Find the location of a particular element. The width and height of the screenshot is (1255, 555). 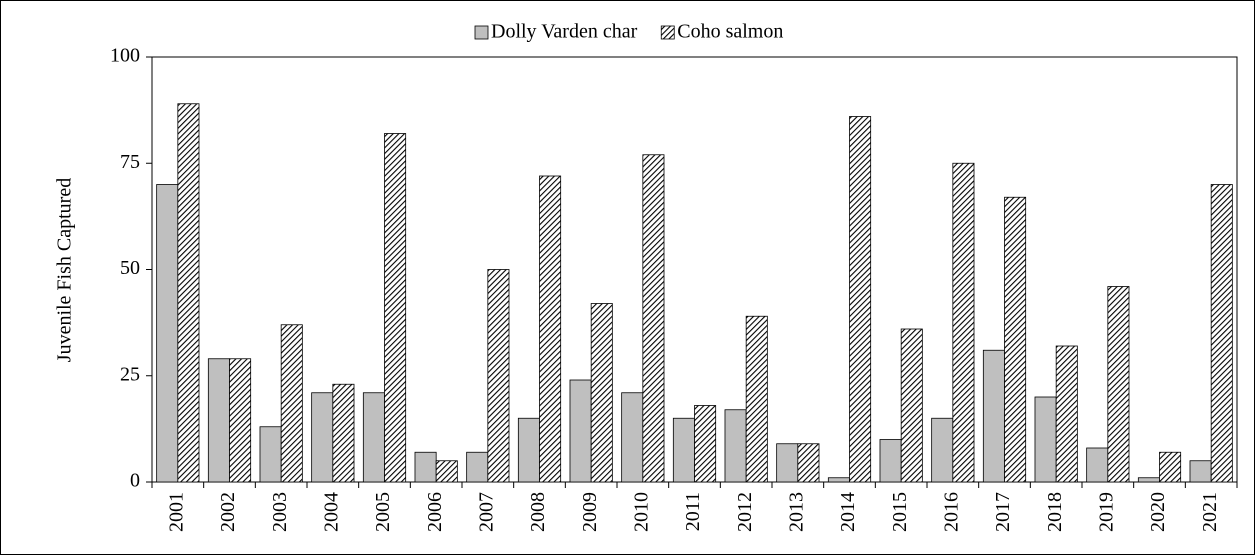

y-axis-label: Juvenile Fish Captured is located at coordinates (65, 270).